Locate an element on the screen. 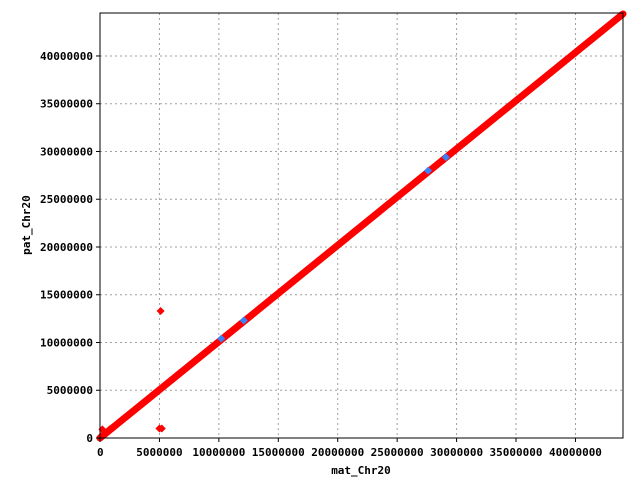 The image size is (640, 480). y-tick-label: 25000000 is located at coordinates (66, 199).